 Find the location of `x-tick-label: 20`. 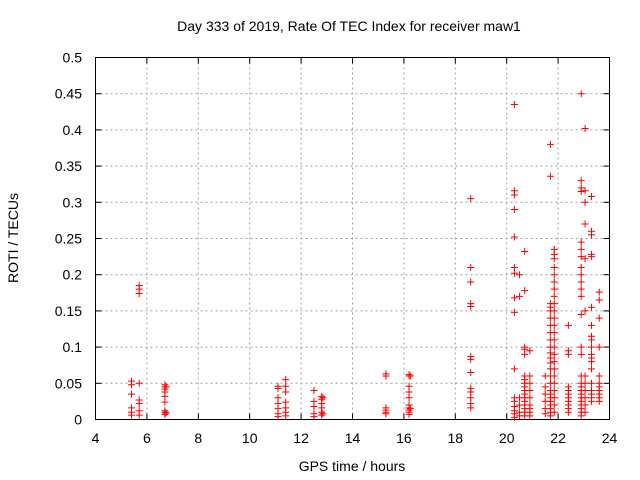

x-tick-label: 20 is located at coordinates (507, 438).